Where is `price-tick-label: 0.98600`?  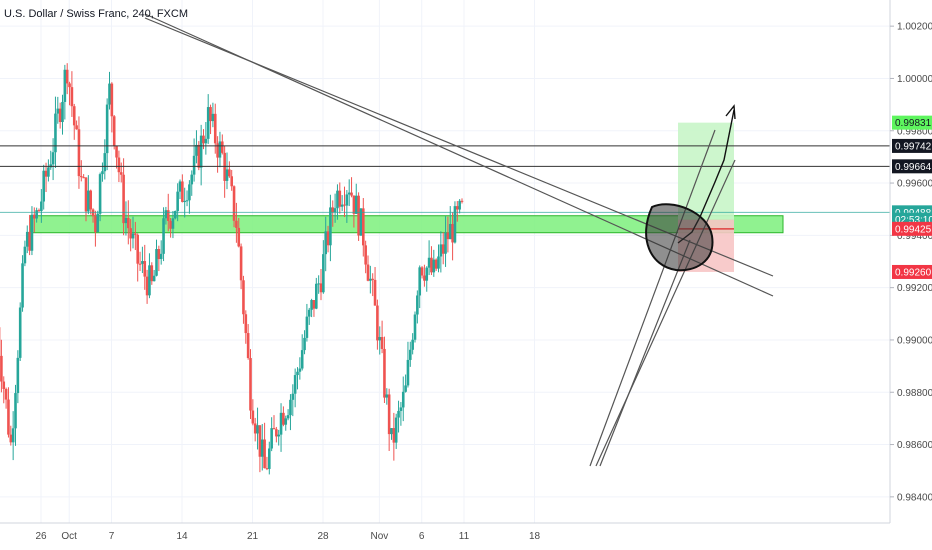 price-tick-label: 0.98600 is located at coordinates (914, 445).